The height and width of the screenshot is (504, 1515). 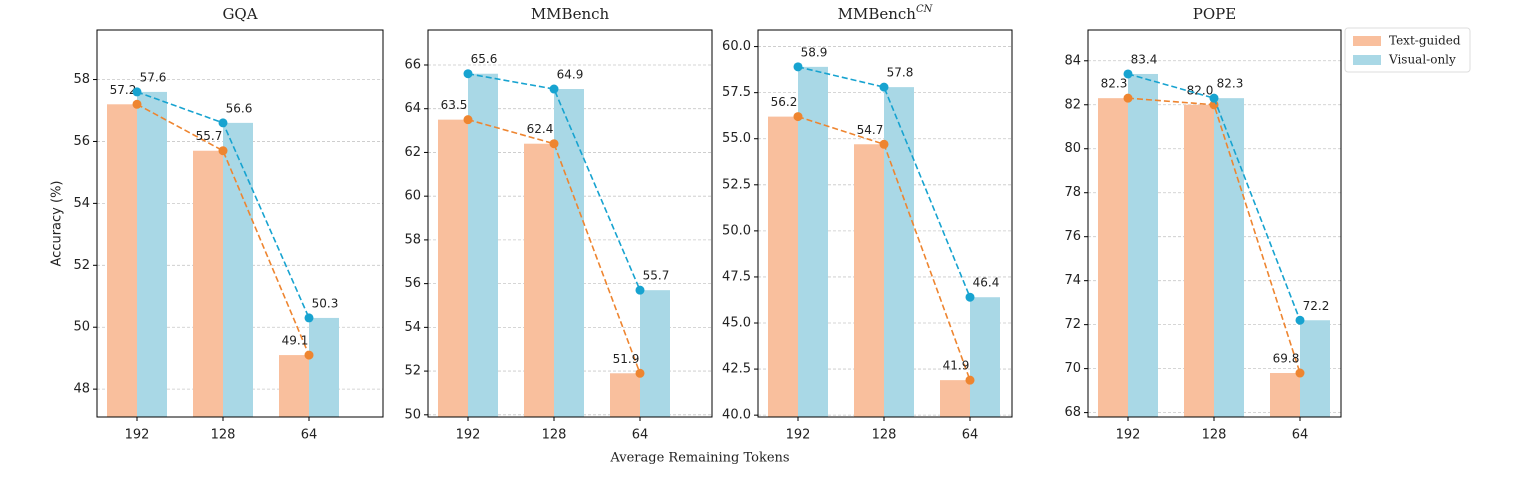 I want to click on y-tick-label: 64, so click(x=412, y=108).